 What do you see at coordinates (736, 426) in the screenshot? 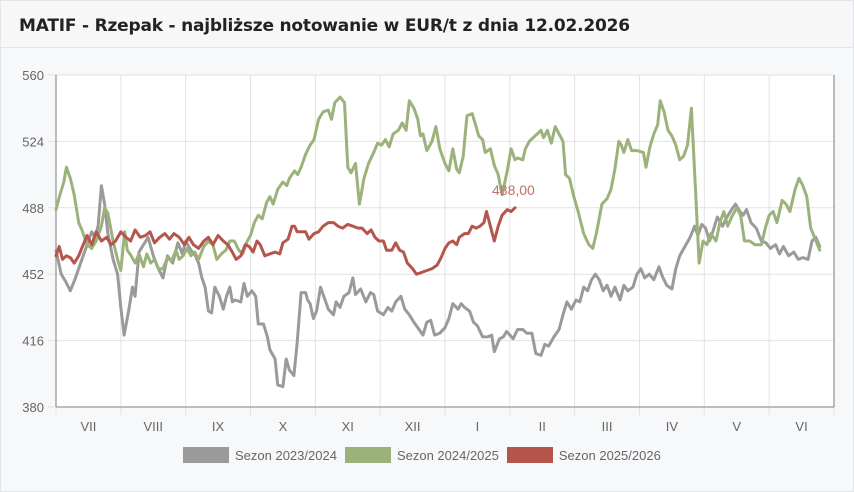
I see `x-tick-label: V` at bounding box center [736, 426].